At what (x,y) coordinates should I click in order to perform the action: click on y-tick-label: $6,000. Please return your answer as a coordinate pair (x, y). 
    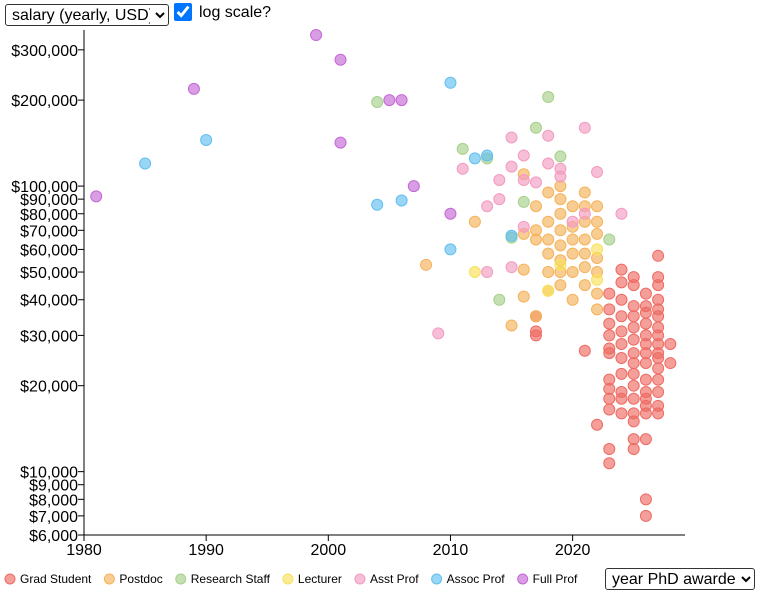
    Looking at the image, I should click on (53, 536).